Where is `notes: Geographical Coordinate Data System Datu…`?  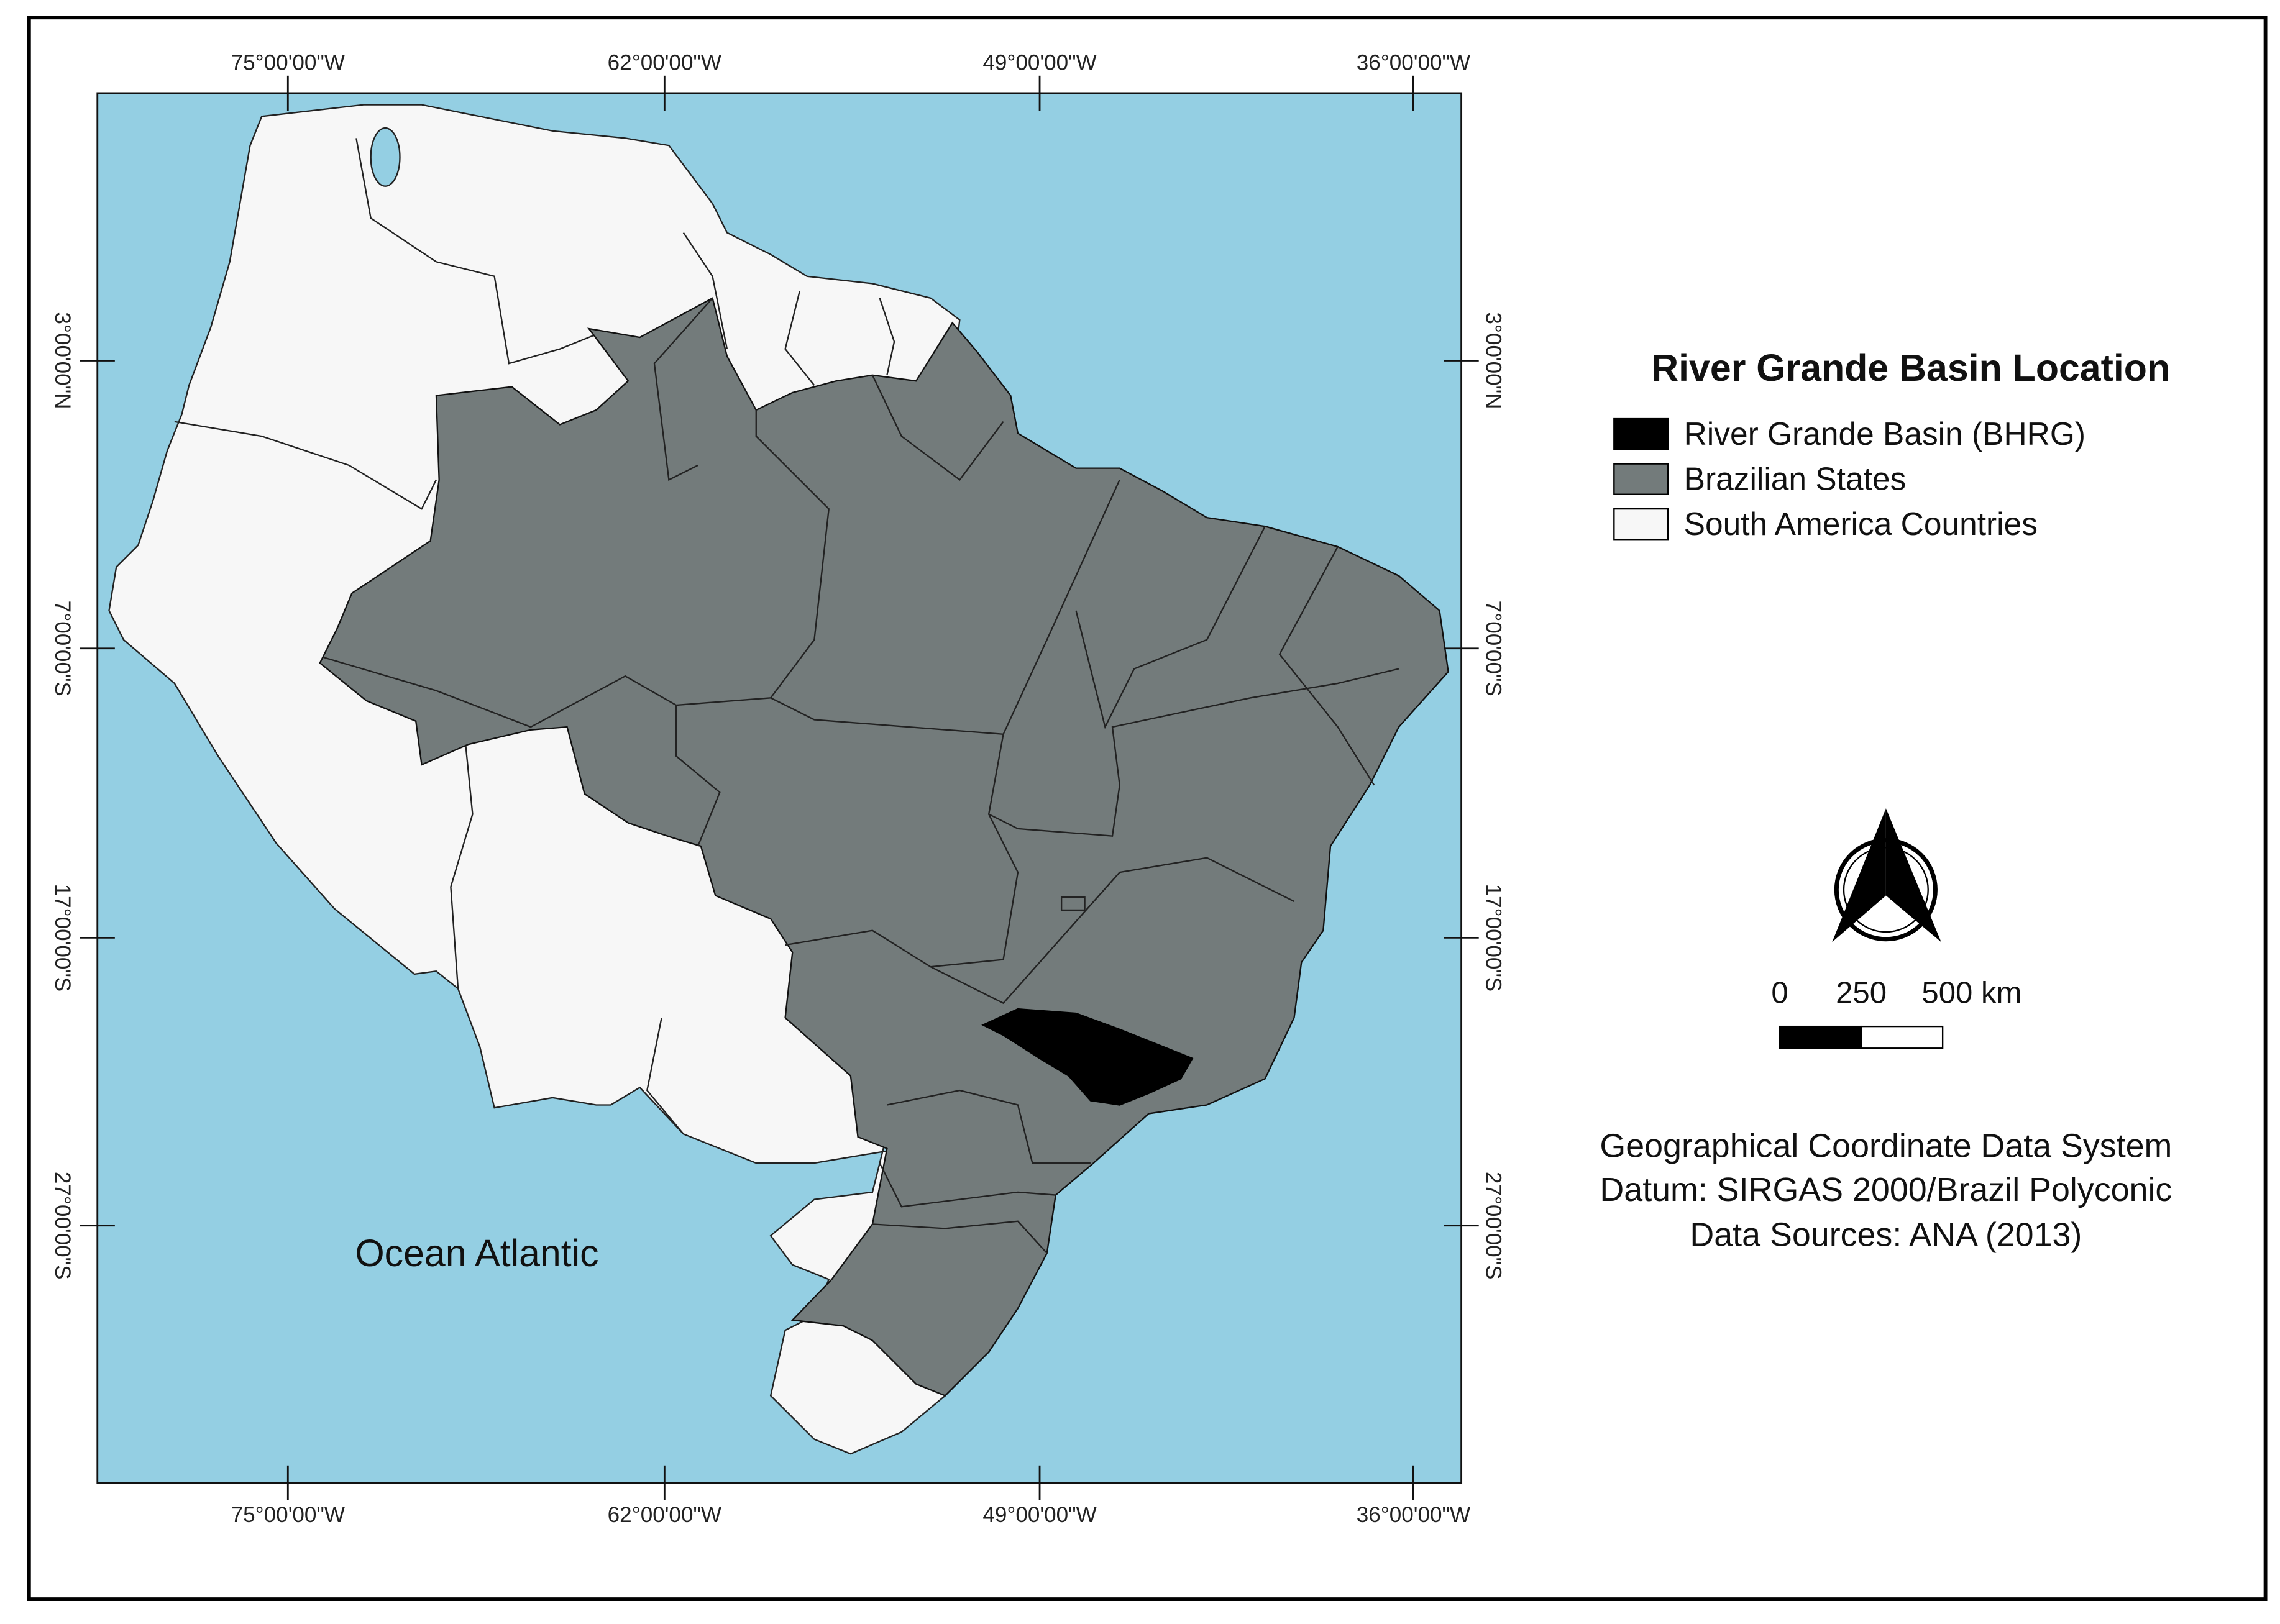 notes: Geographical Coordinate Data System Datu… is located at coordinates (1886, 1191).